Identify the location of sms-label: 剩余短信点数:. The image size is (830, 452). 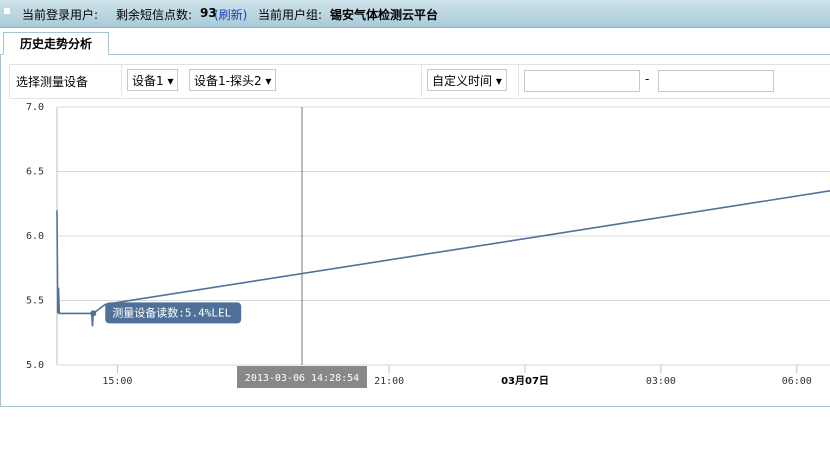
(154, 15).